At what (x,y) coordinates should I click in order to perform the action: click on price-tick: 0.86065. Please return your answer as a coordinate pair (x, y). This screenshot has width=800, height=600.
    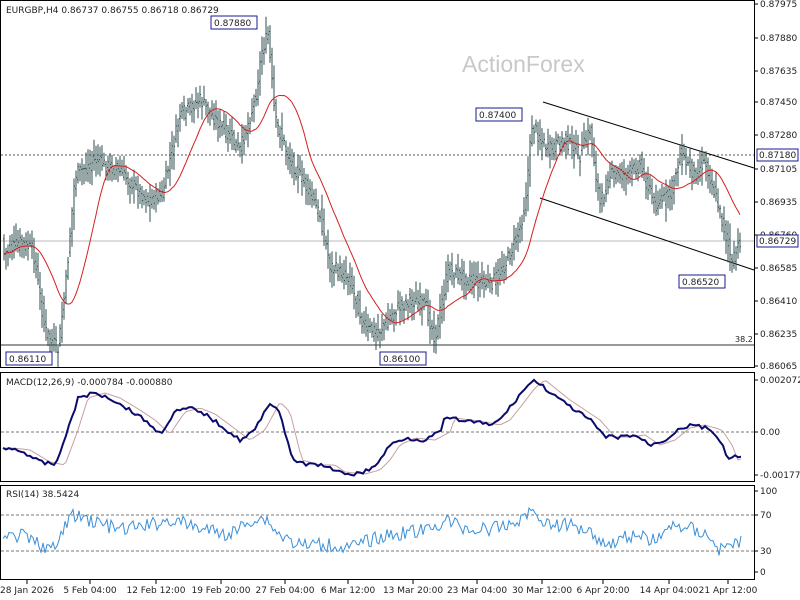
    Looking at the image, I should click on (778, 367).